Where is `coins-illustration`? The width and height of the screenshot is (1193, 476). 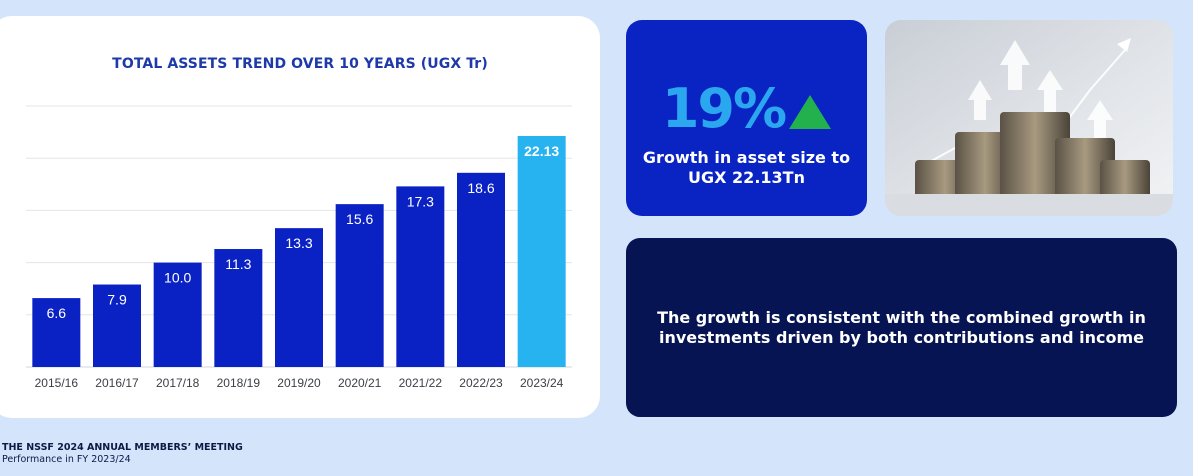
coins-illustration is located at coordinates (1029, 118).